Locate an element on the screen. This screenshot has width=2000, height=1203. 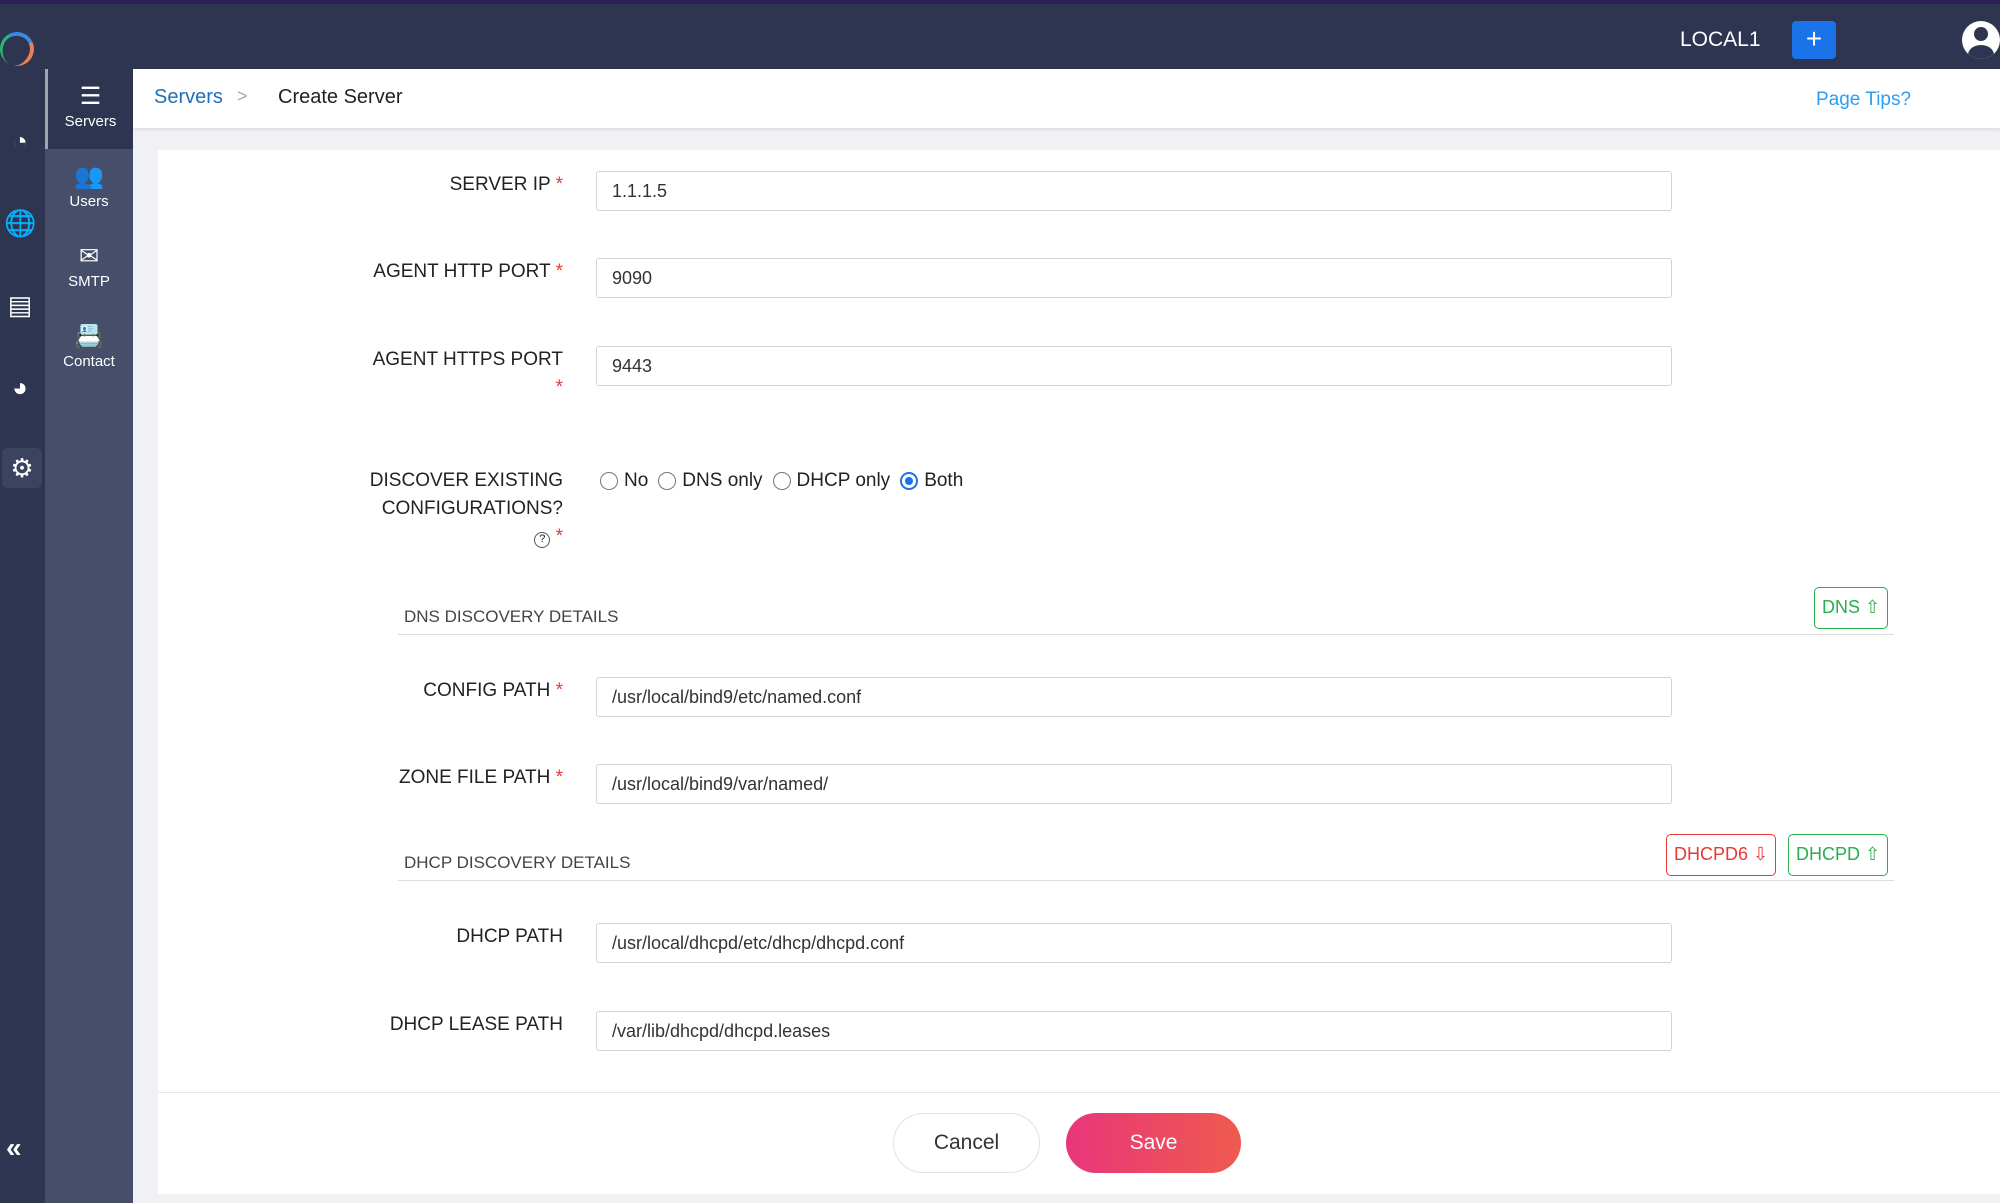
help-icon: ? is located at coordinates (542, 540).